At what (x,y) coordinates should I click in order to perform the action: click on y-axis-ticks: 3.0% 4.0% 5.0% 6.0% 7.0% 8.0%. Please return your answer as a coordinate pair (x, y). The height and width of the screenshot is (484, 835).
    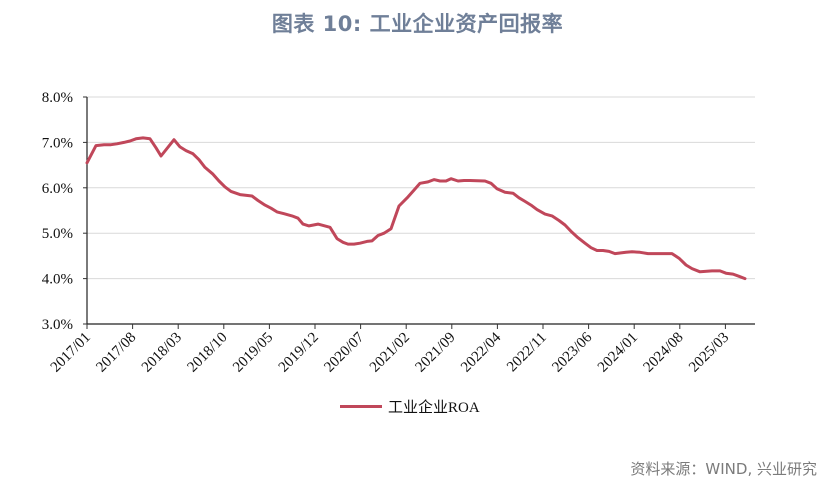
    Looking at the image, I should click on (64, 211).